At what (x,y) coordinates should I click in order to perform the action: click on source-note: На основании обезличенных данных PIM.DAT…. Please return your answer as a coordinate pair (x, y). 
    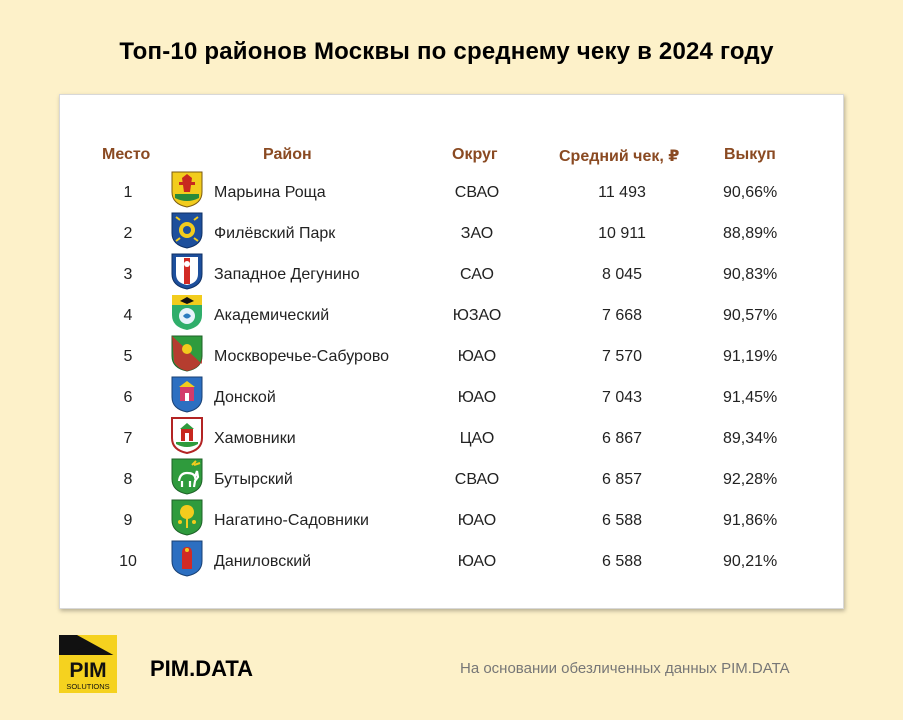
    Looking at the image, I should click on (625, 668).